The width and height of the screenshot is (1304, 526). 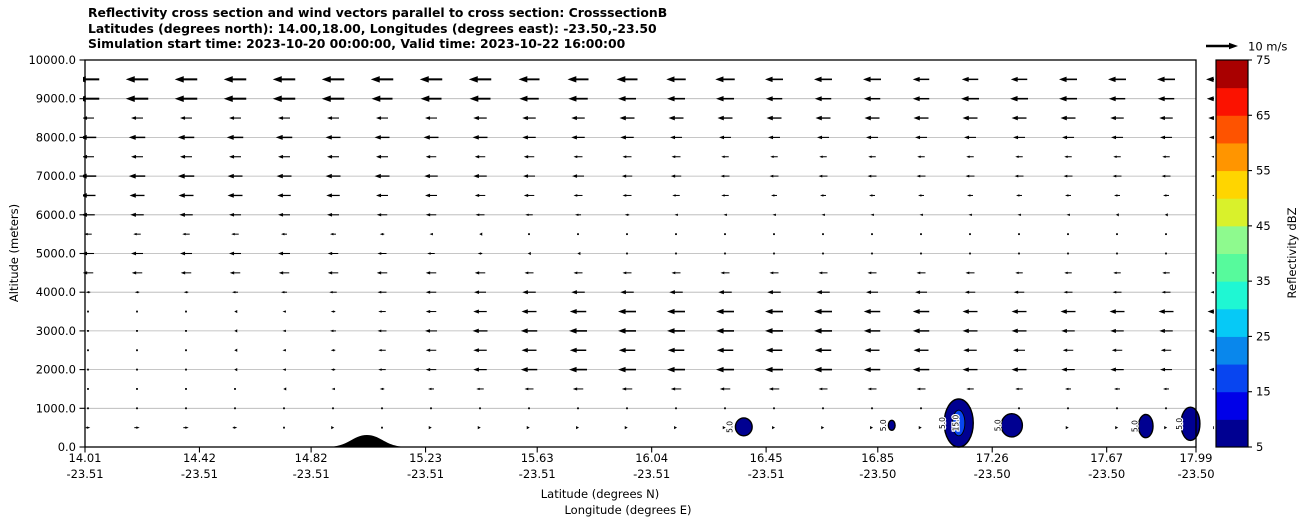 I want to click on x-tick-label-lat: 14.01, so click(x=85, y=458).